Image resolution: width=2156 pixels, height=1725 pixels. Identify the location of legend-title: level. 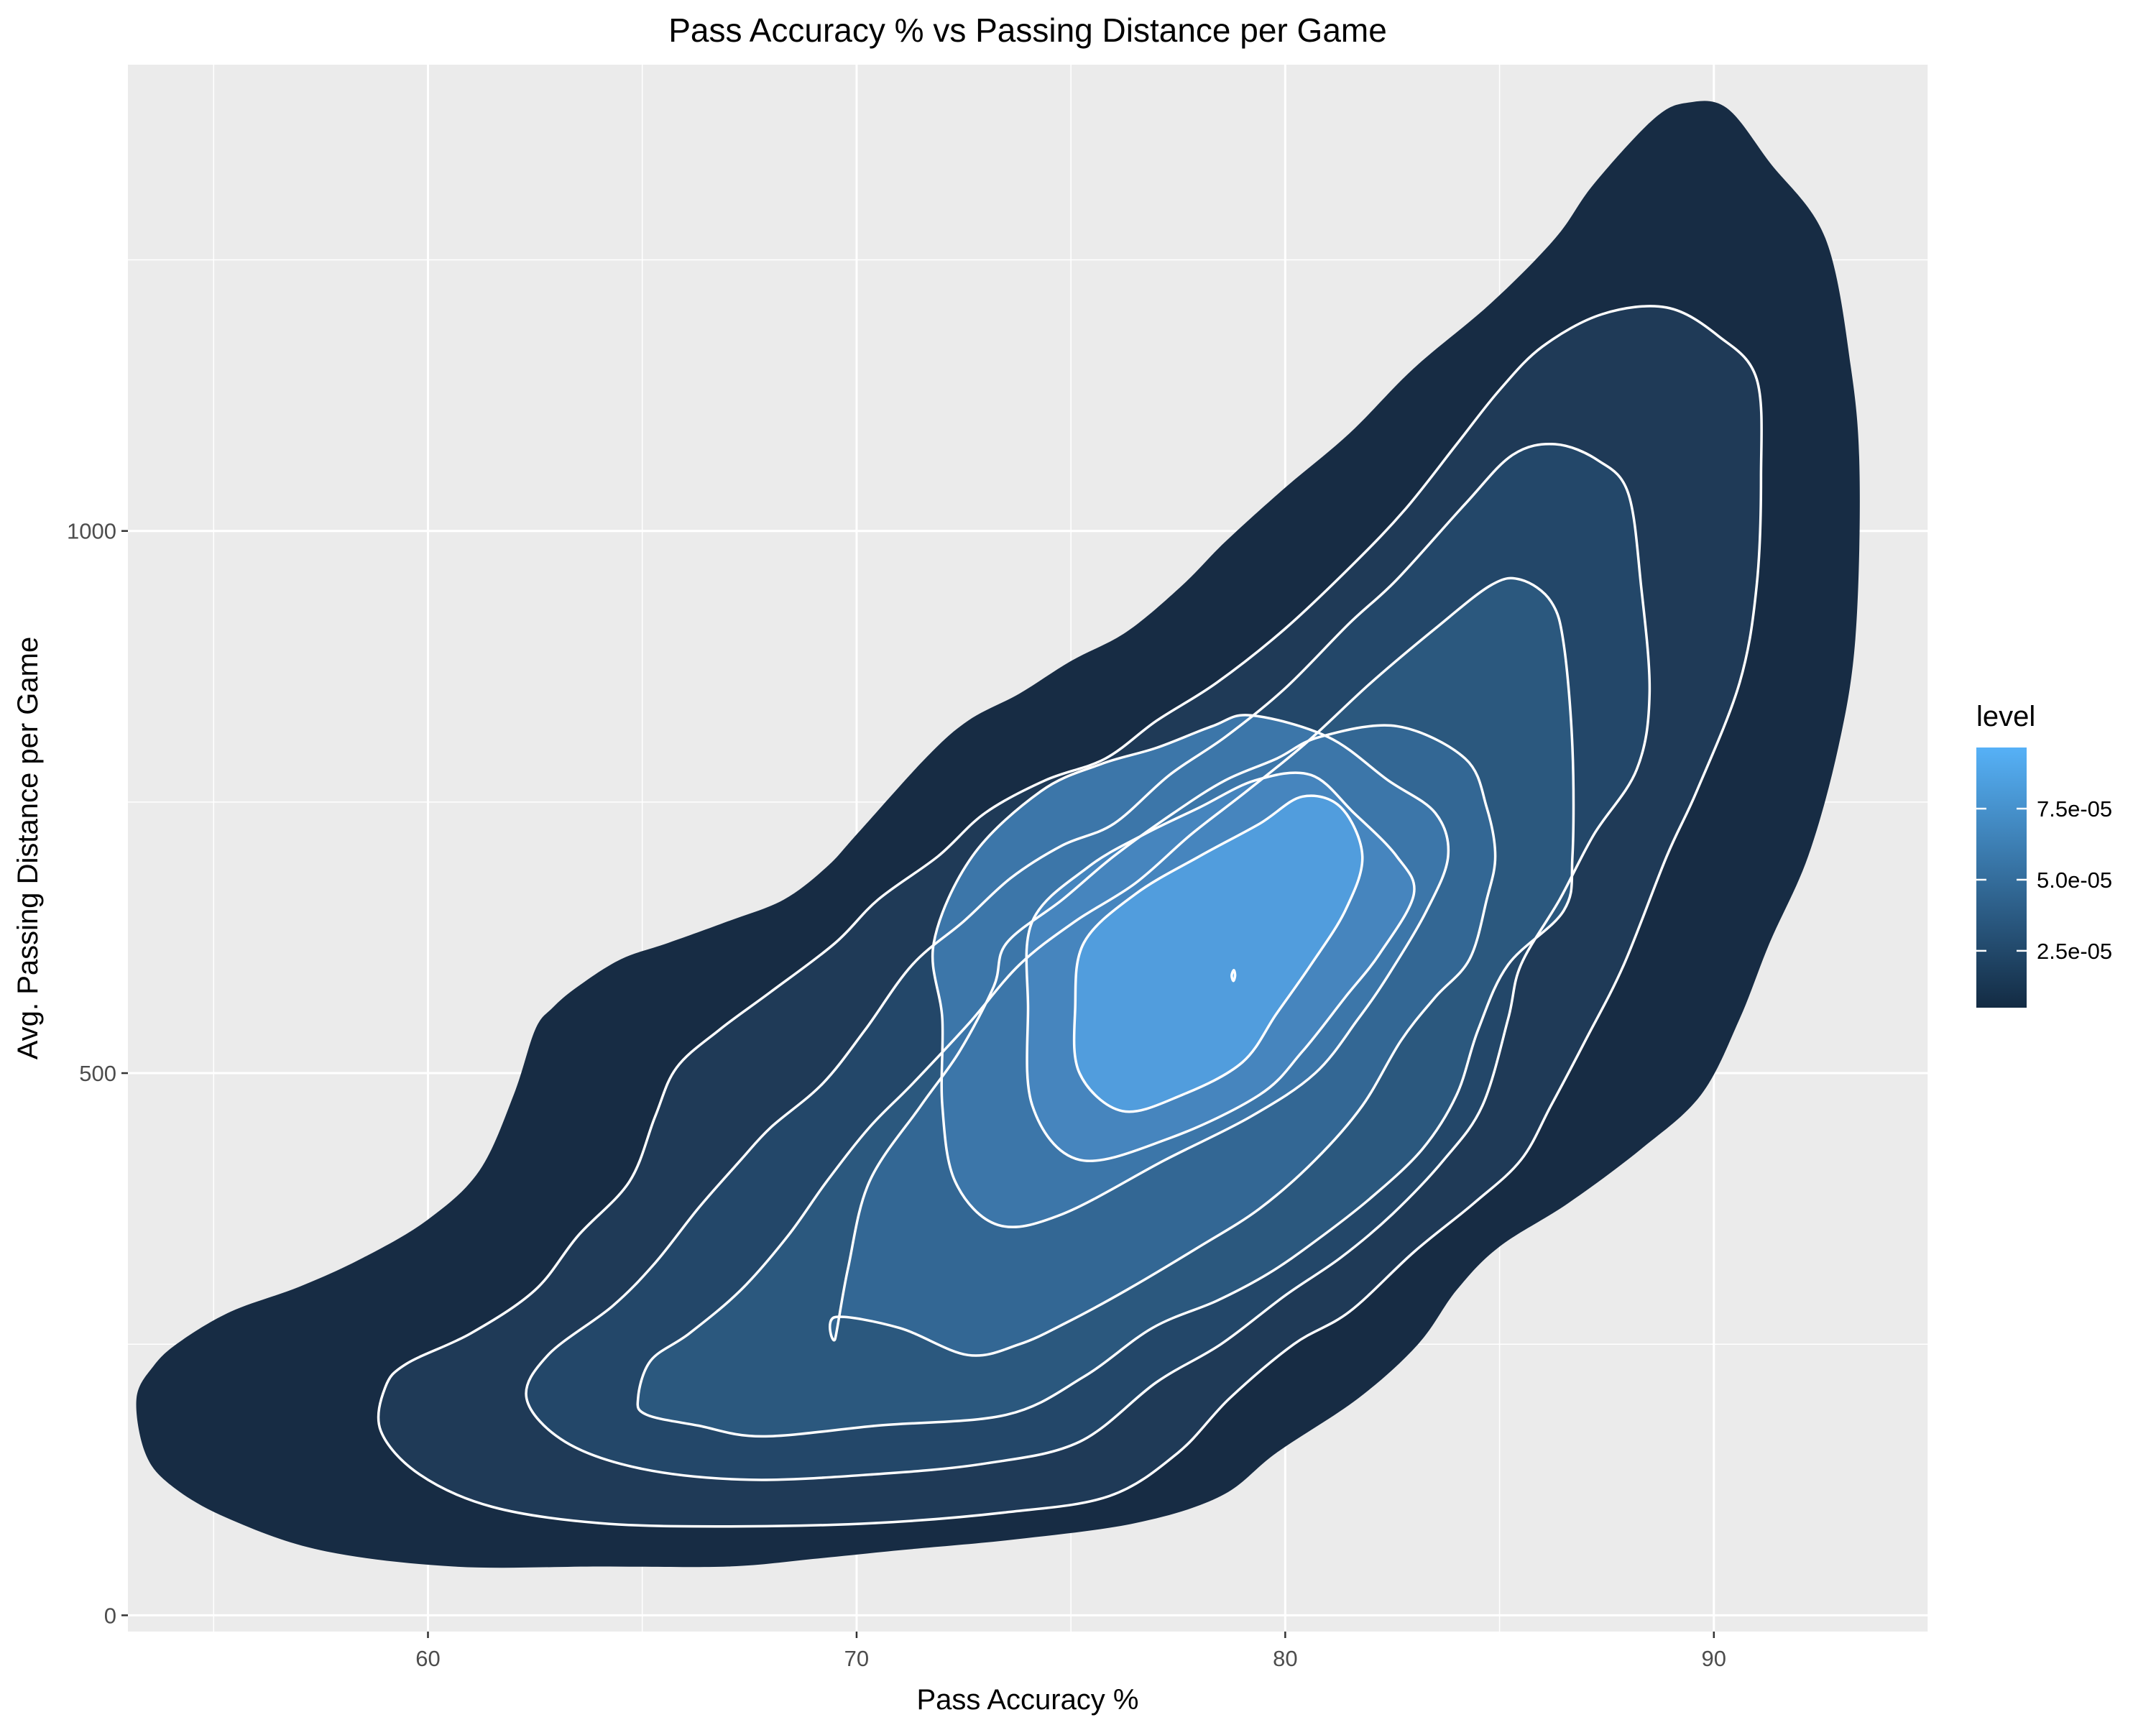
(2005, 716).